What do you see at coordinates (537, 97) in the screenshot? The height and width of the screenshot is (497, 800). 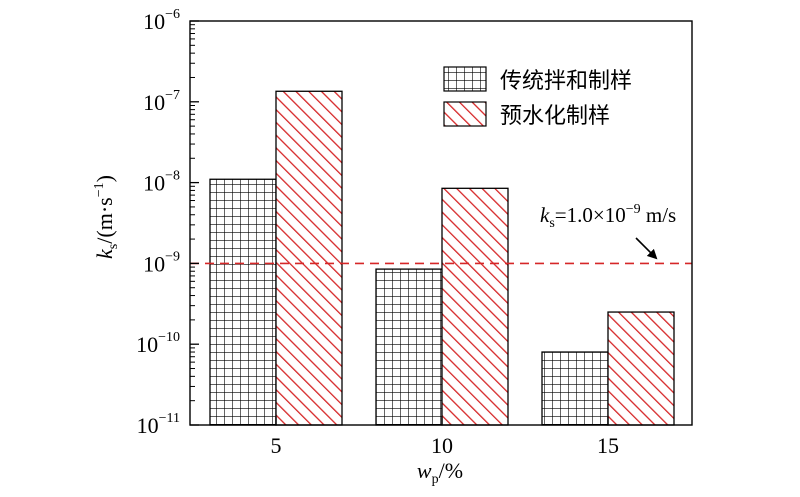 I see `legend: 传统拌和制样 预水化制样` at bounding box center [537, 97].